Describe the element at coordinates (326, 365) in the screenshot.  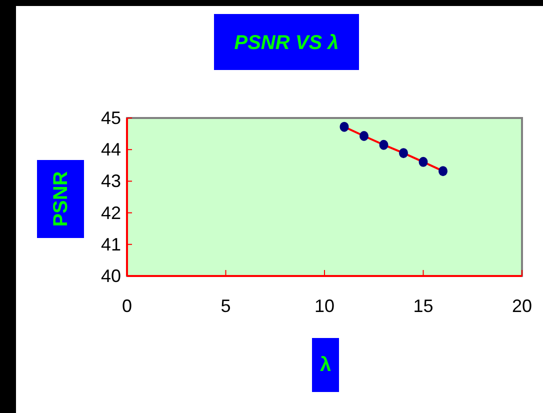
I see `x-axis-title: λ` at that location.